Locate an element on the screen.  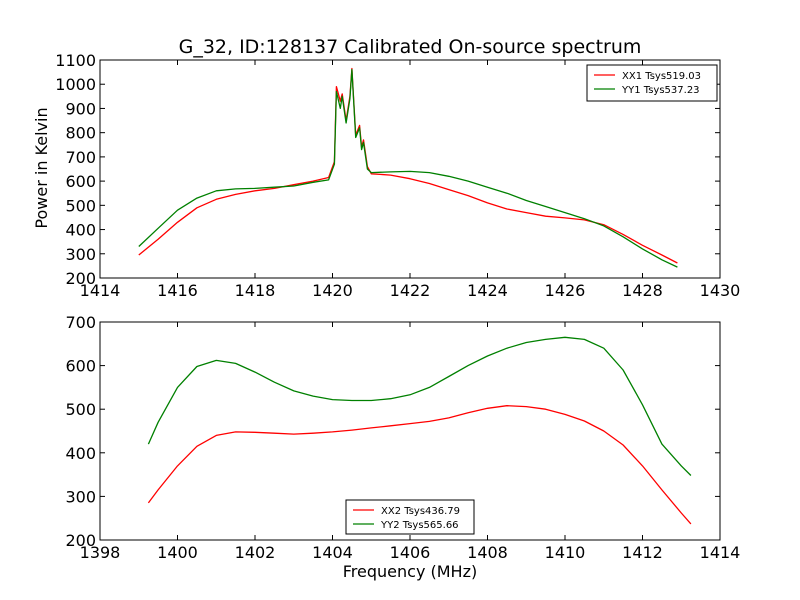
bottom-y-tick-label: 500 is located at coordinates (80, 409).